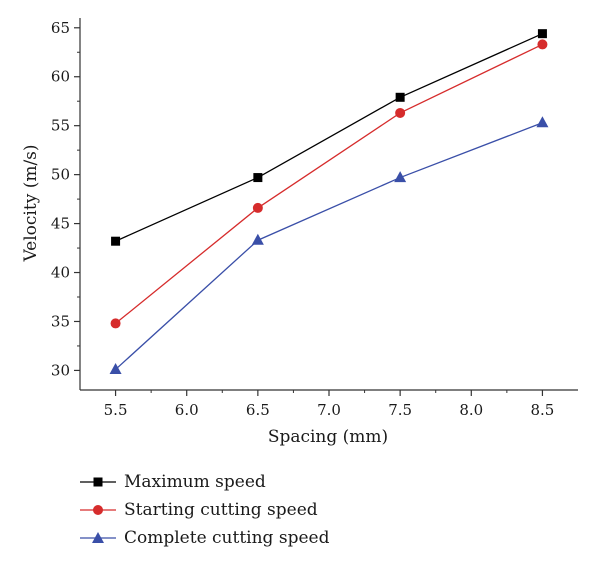 The height and width of the screenshot is (576, 600). Describe the element at coordinates (60, 273) in the screenshot. I see `y-tick-label: 40` at that location.